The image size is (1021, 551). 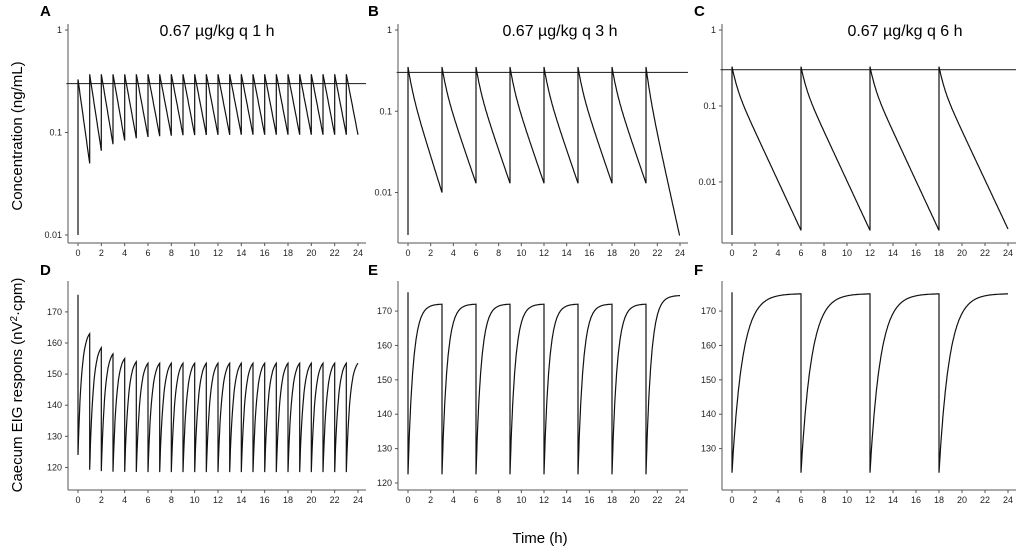 I want to click on ylabel-eig-response: Caecum EIG respons (nV2·cpm), so click(x=17, y=385).